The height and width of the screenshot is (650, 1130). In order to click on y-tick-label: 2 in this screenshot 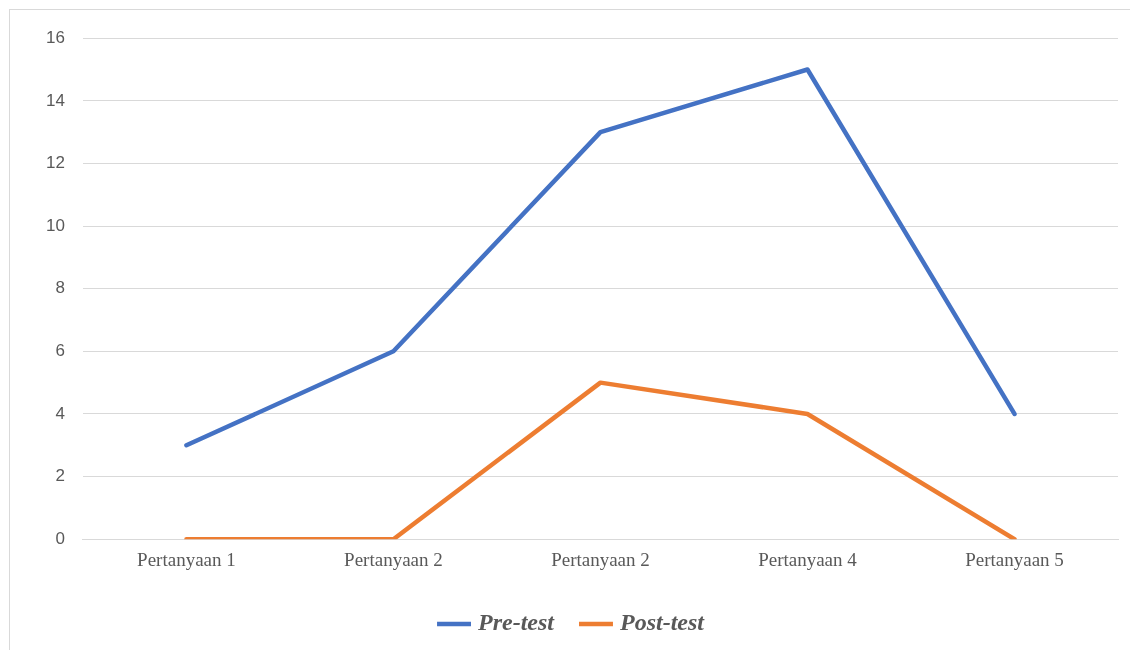, I will do `click(60, 476)`.